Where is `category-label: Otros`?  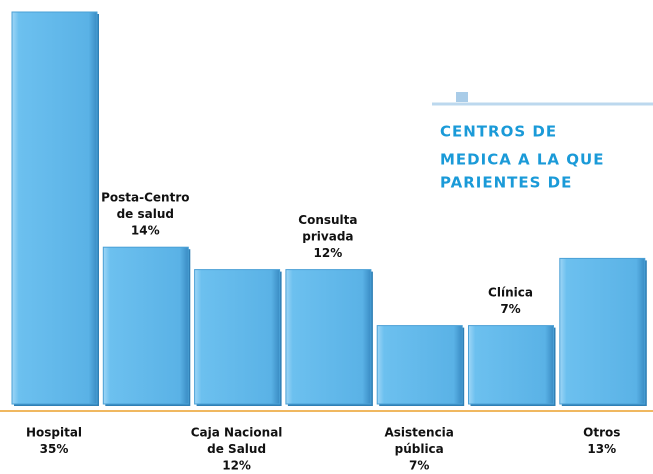 category-label: Otros is located at coordinates (601, 433).